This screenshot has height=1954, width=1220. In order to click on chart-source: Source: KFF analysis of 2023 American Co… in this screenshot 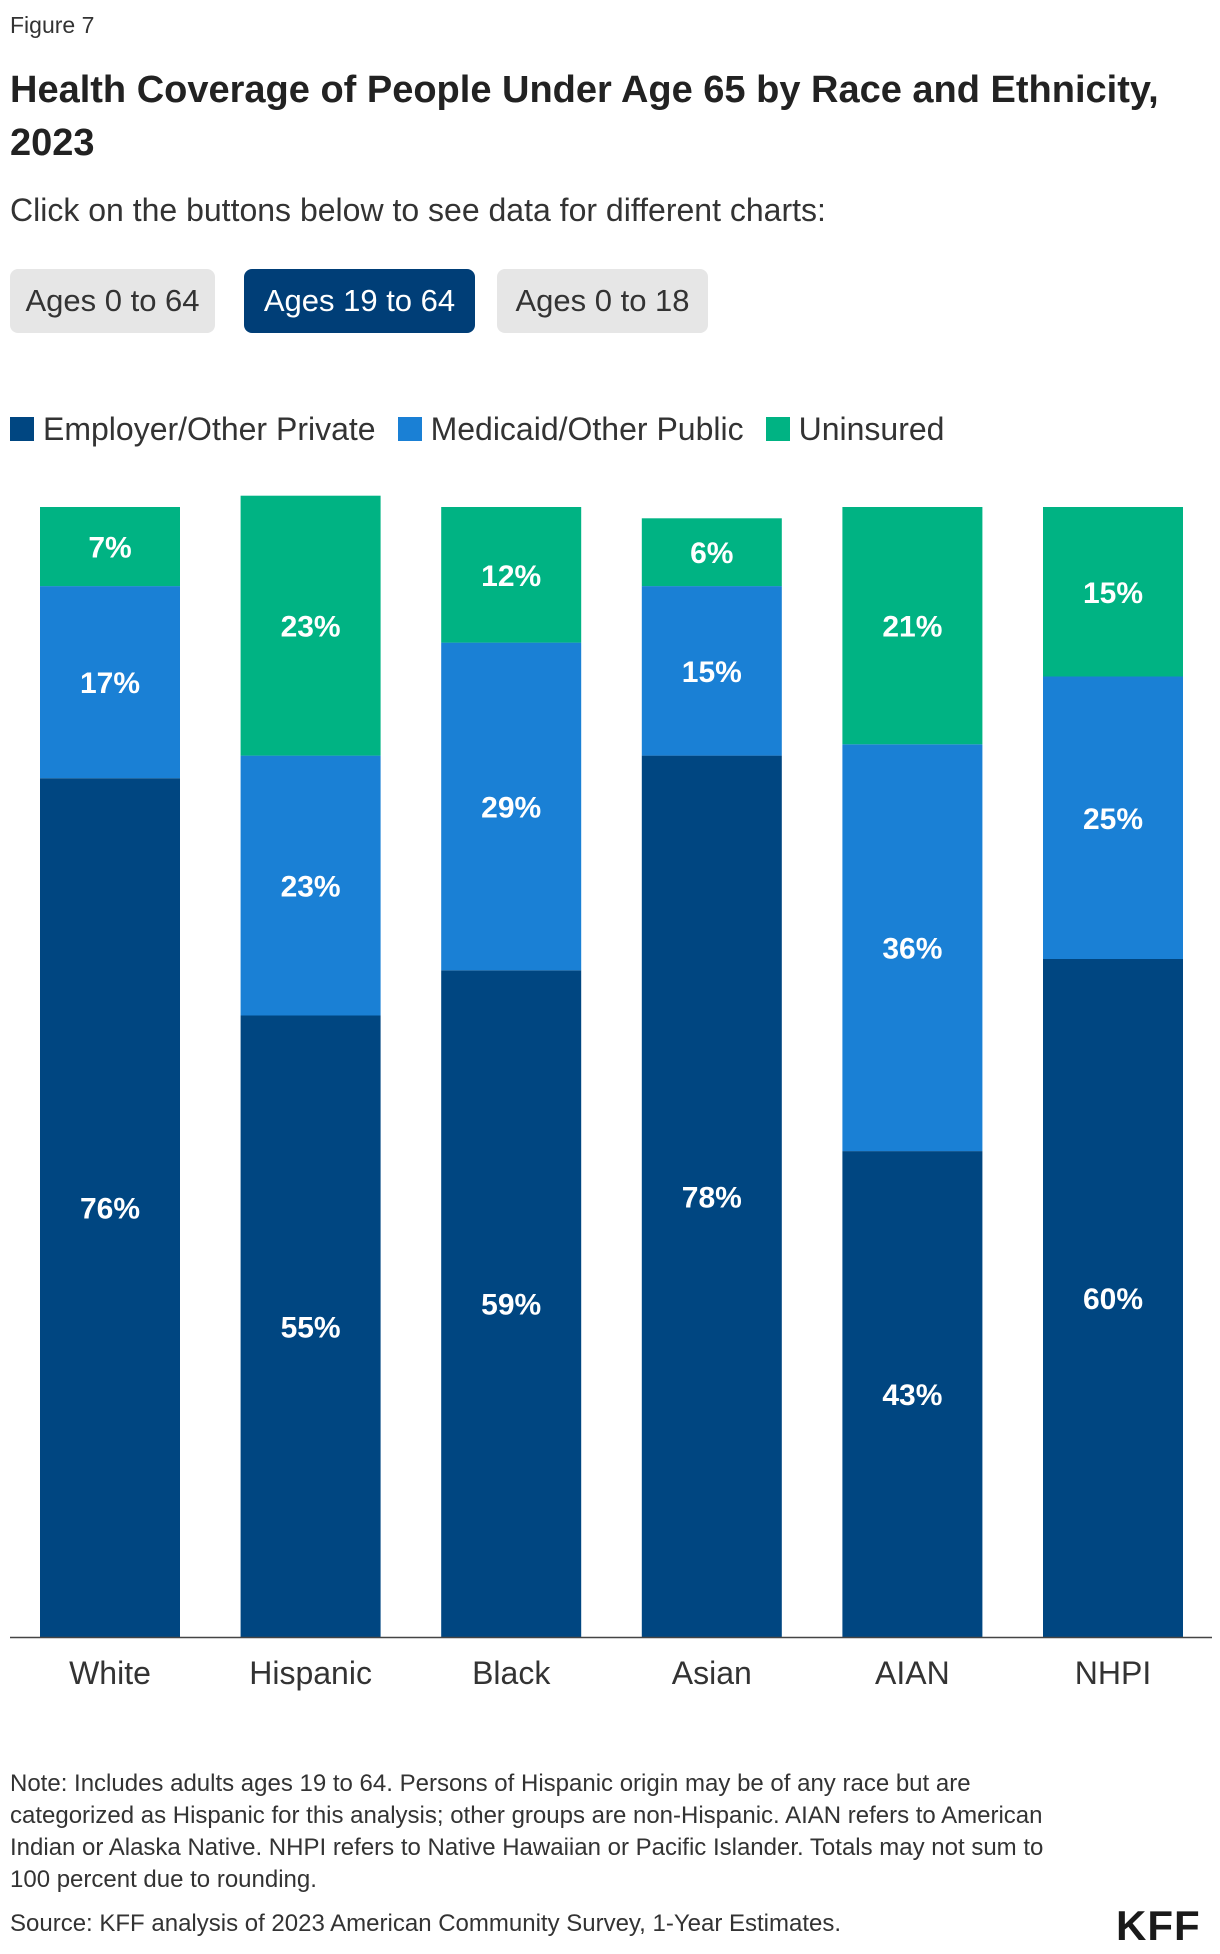, I will do `click(426, 1923)`.